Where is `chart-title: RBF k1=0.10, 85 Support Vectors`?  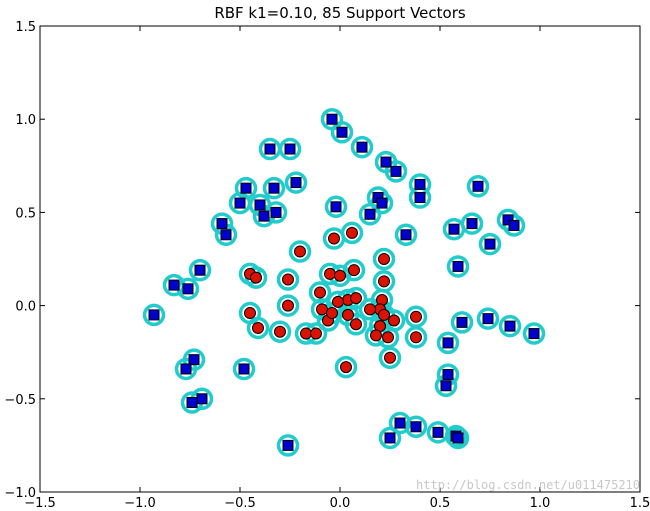 chart-title: RBF k1=0.10, 85 Support Vectors is located at coordinates (340, 13).